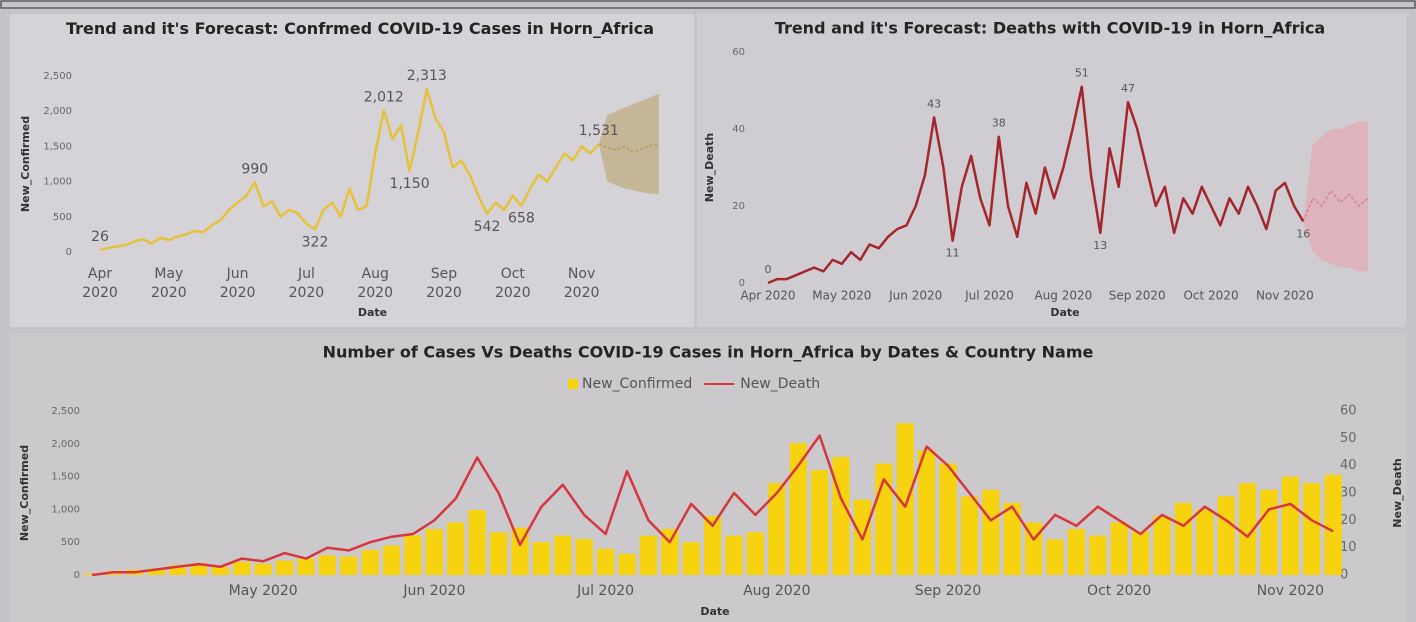 This screenshot has width=1416, height=622. What do you see at coordinates (1348, 547) in the screenshot?
I see `y2-tick-label: 10` at bounding box center [1348, 547].